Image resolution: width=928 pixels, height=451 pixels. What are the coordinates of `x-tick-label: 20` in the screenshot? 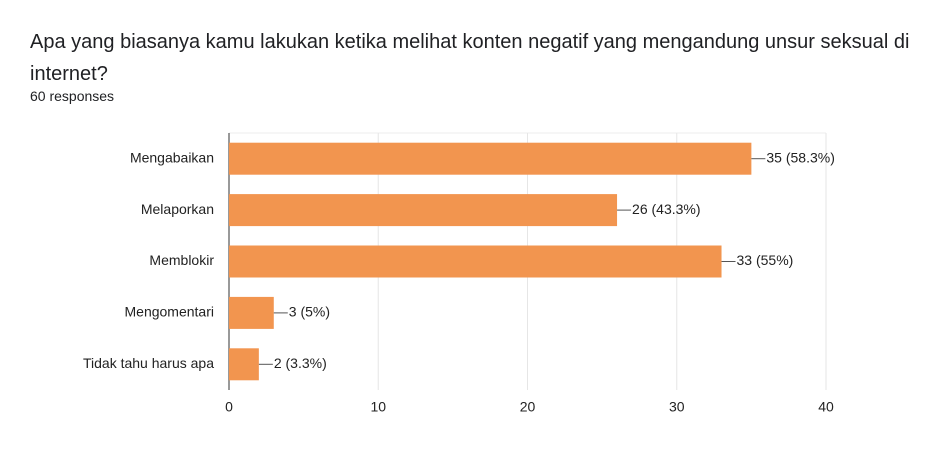 It's located at (528, 407).